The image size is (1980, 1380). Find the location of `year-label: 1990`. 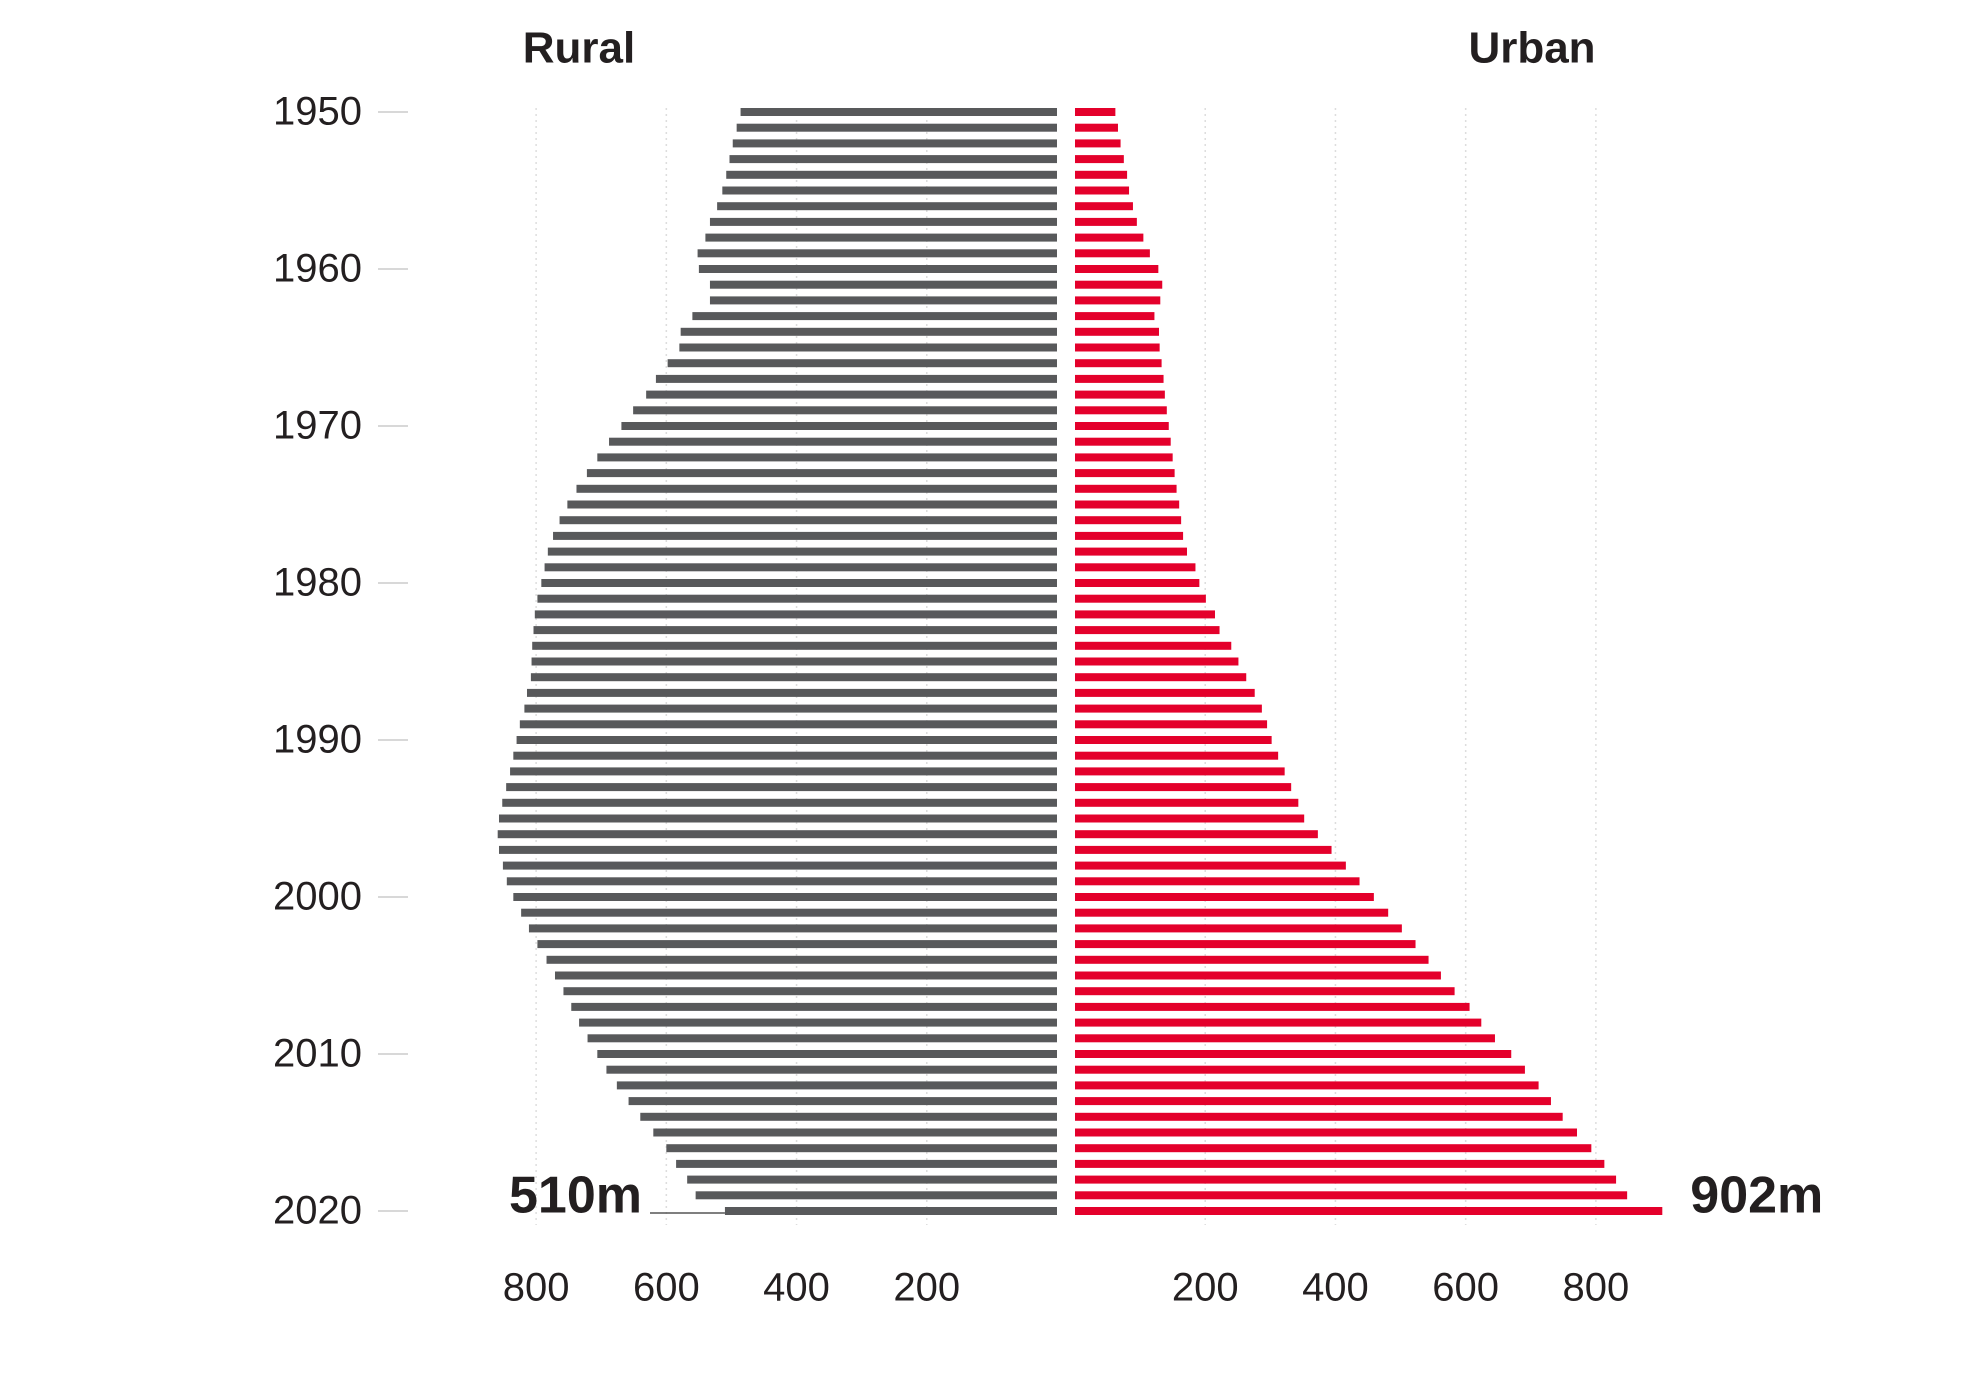

year-label: 1990 is located at coordinates (317, 740).